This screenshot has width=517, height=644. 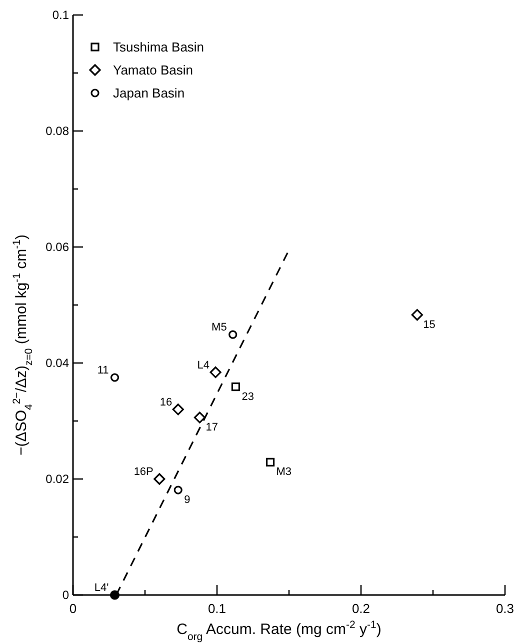 I want to click on annotation: 9, so click(x=187, y=500).